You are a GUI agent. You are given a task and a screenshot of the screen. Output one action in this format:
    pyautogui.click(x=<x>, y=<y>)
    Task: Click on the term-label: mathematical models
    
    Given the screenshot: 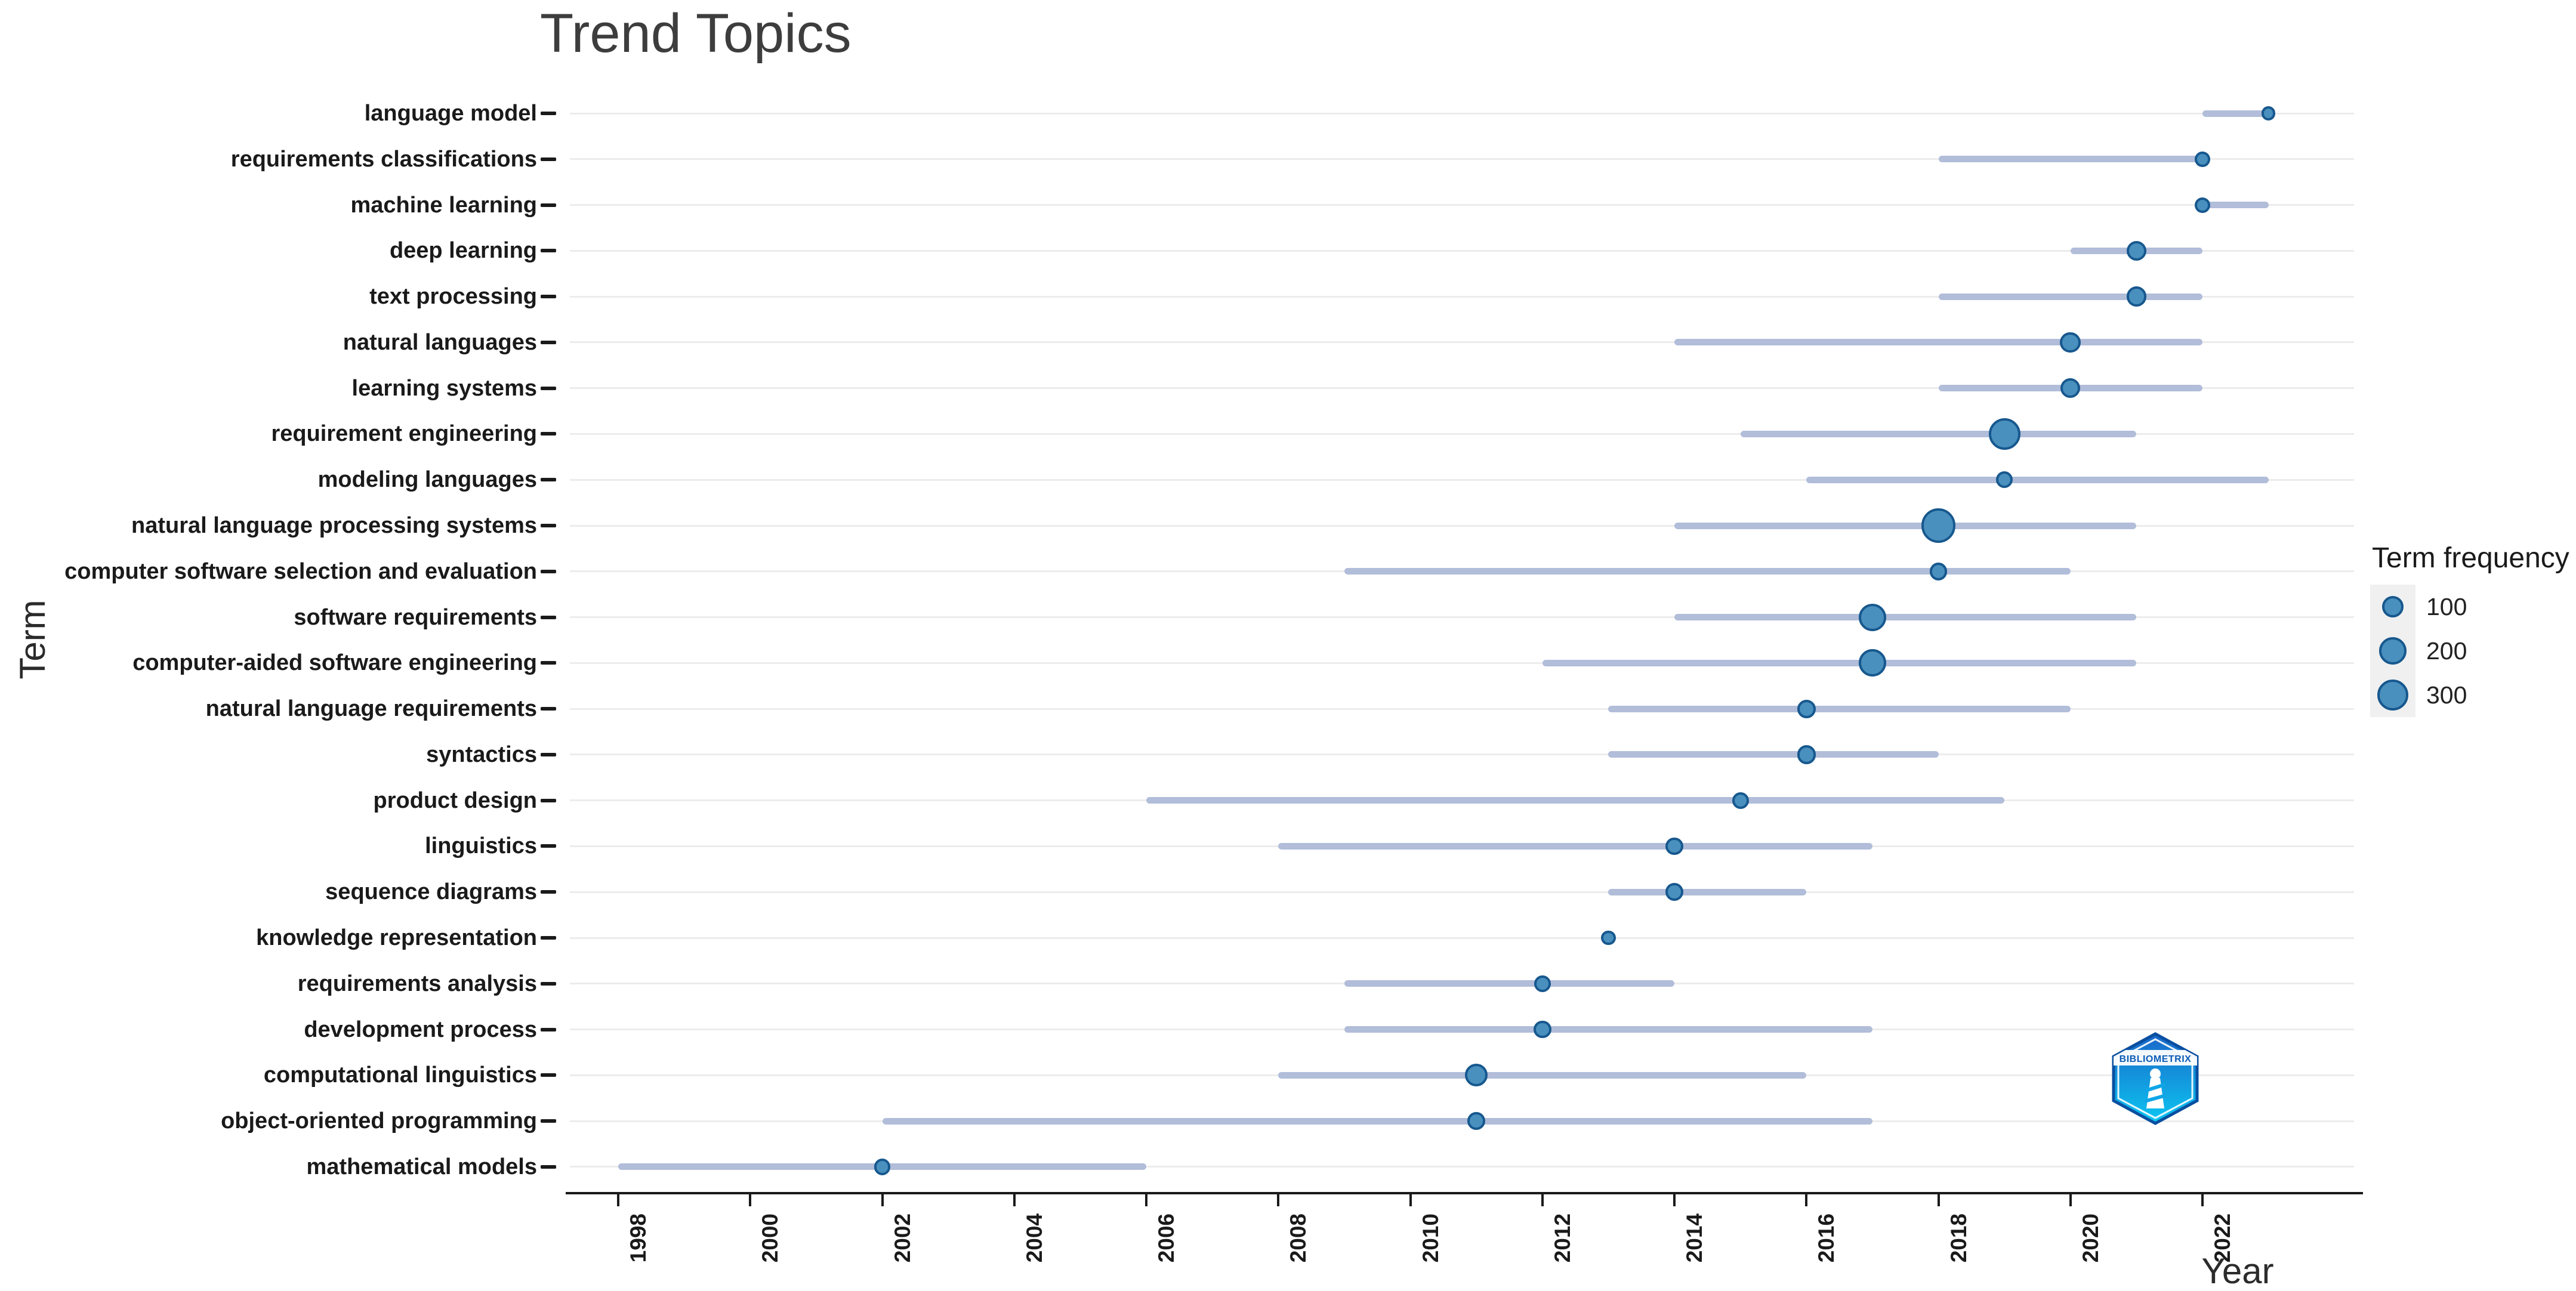 What is the action you would take?
    pyautogui.click(x=421, y=1166)
    